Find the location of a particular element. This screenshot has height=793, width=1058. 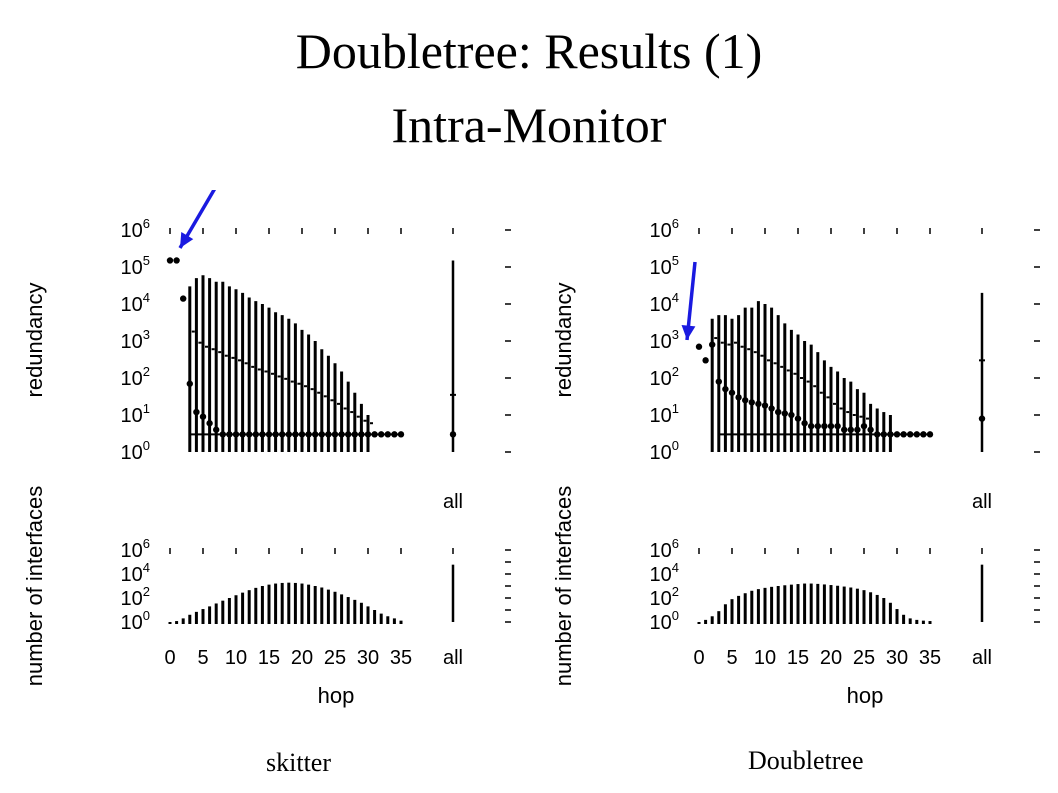

caption-skitter: skitter is located at coordinates (298, 762).